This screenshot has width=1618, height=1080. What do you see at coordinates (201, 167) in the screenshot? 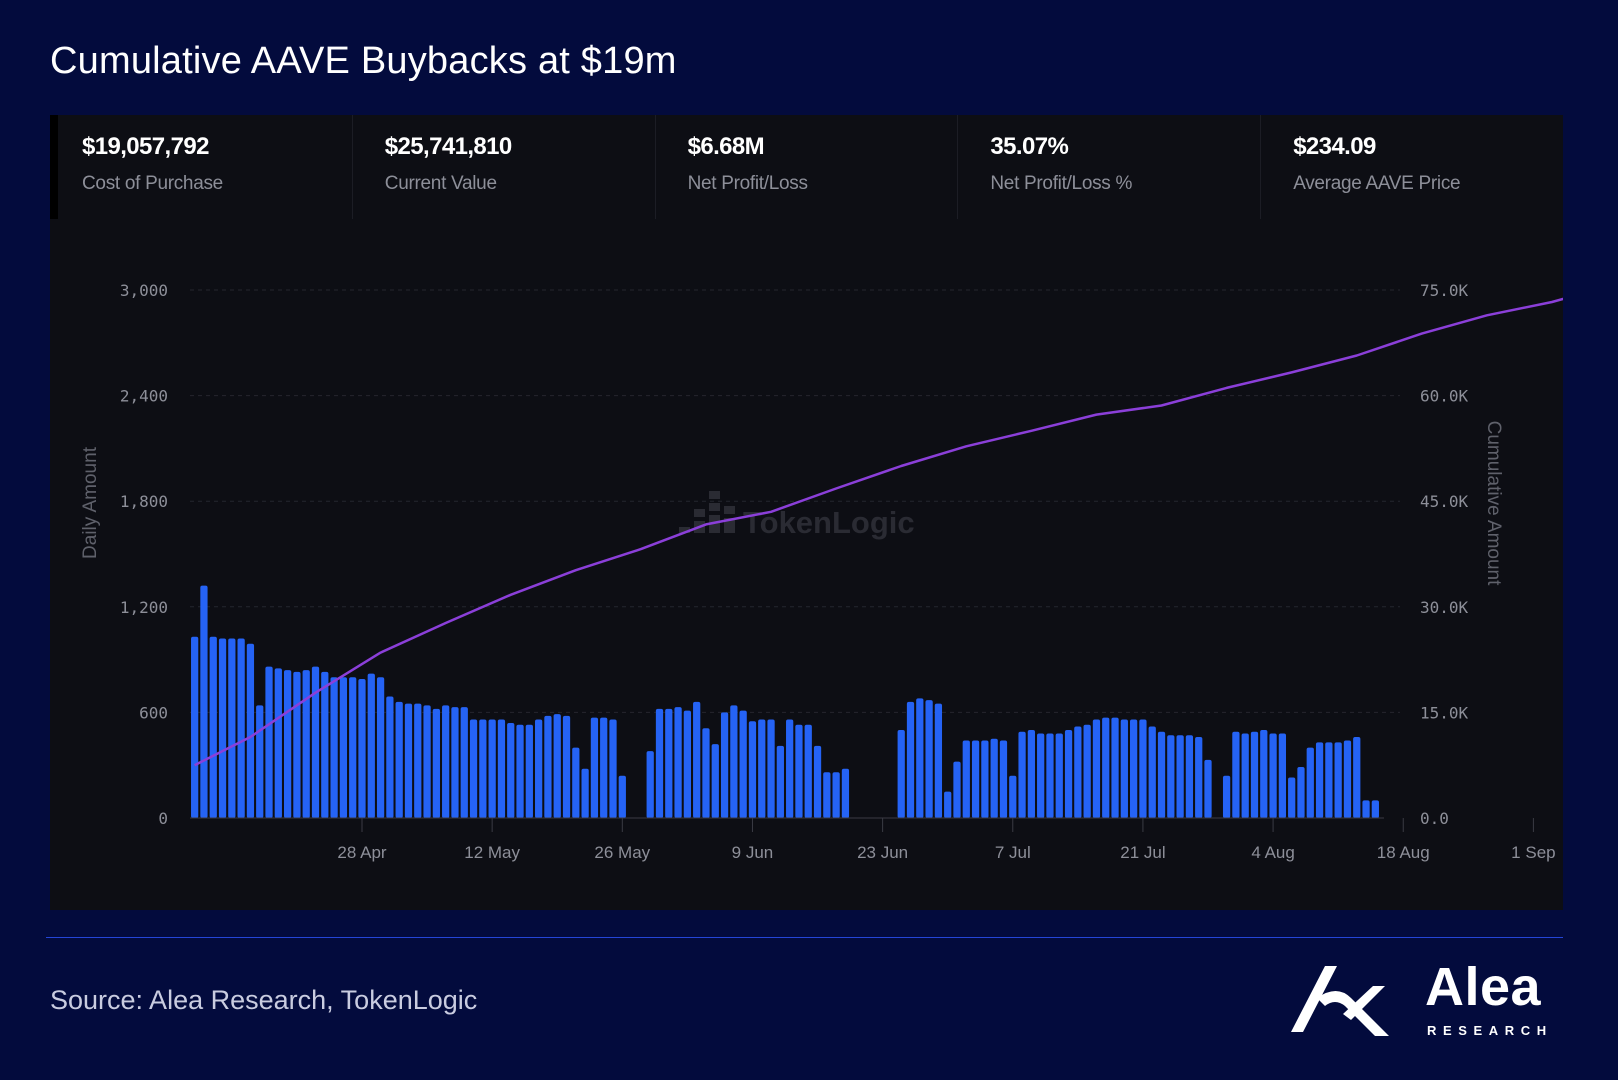
I see `stat-cost-of-purchase: $19,057,792 Cost of Purchase` at bounding box center [201, 167].